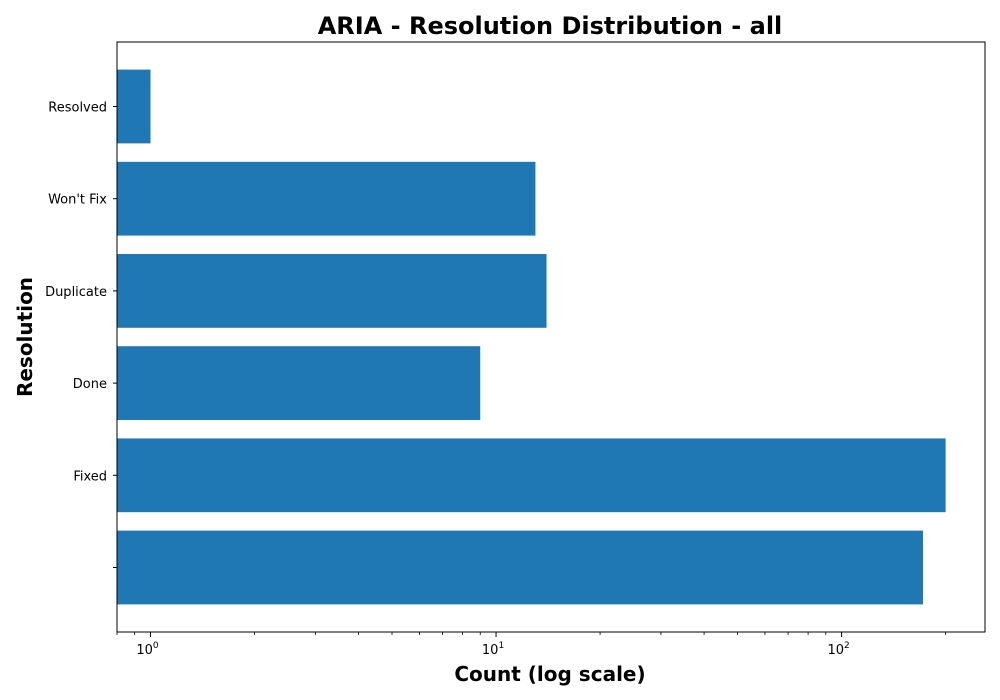  What do you see at coordinates (76, 292) in the screenshot?
I see `y-tick-label: Duplicate` at bounding box center [76, 292].